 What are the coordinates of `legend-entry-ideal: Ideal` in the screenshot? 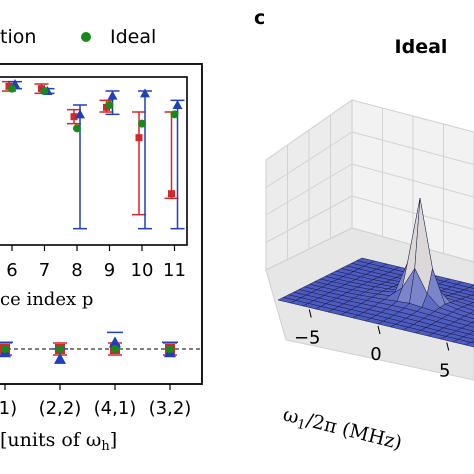 It's located at (133, 37).